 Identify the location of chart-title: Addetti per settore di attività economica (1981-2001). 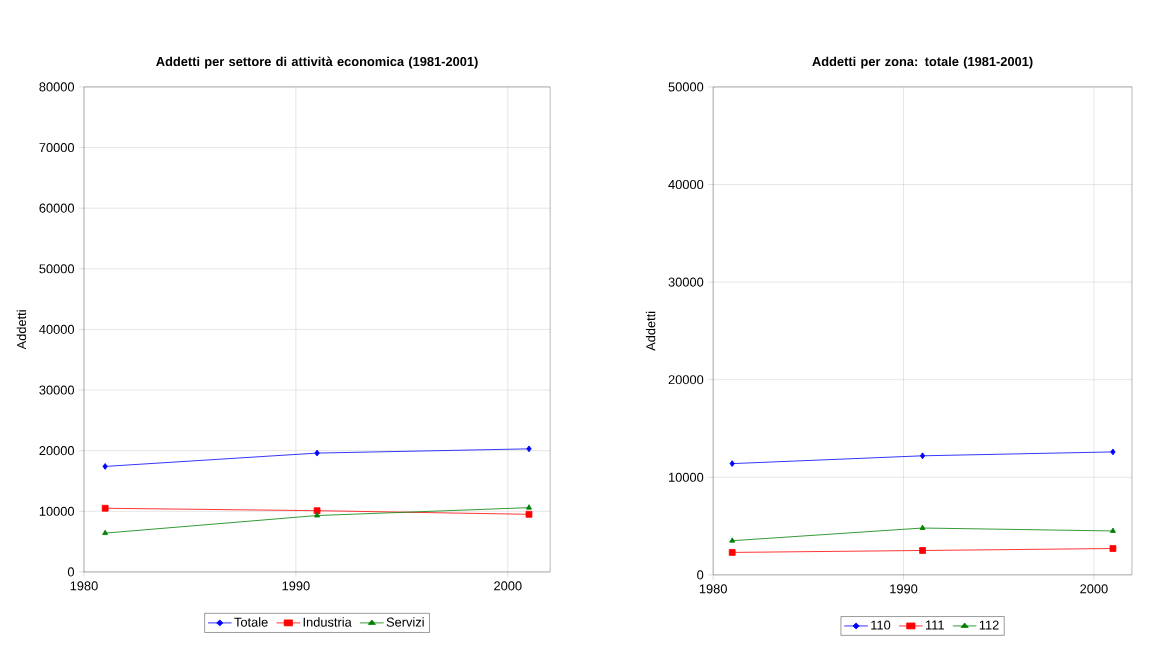
(317, 62).